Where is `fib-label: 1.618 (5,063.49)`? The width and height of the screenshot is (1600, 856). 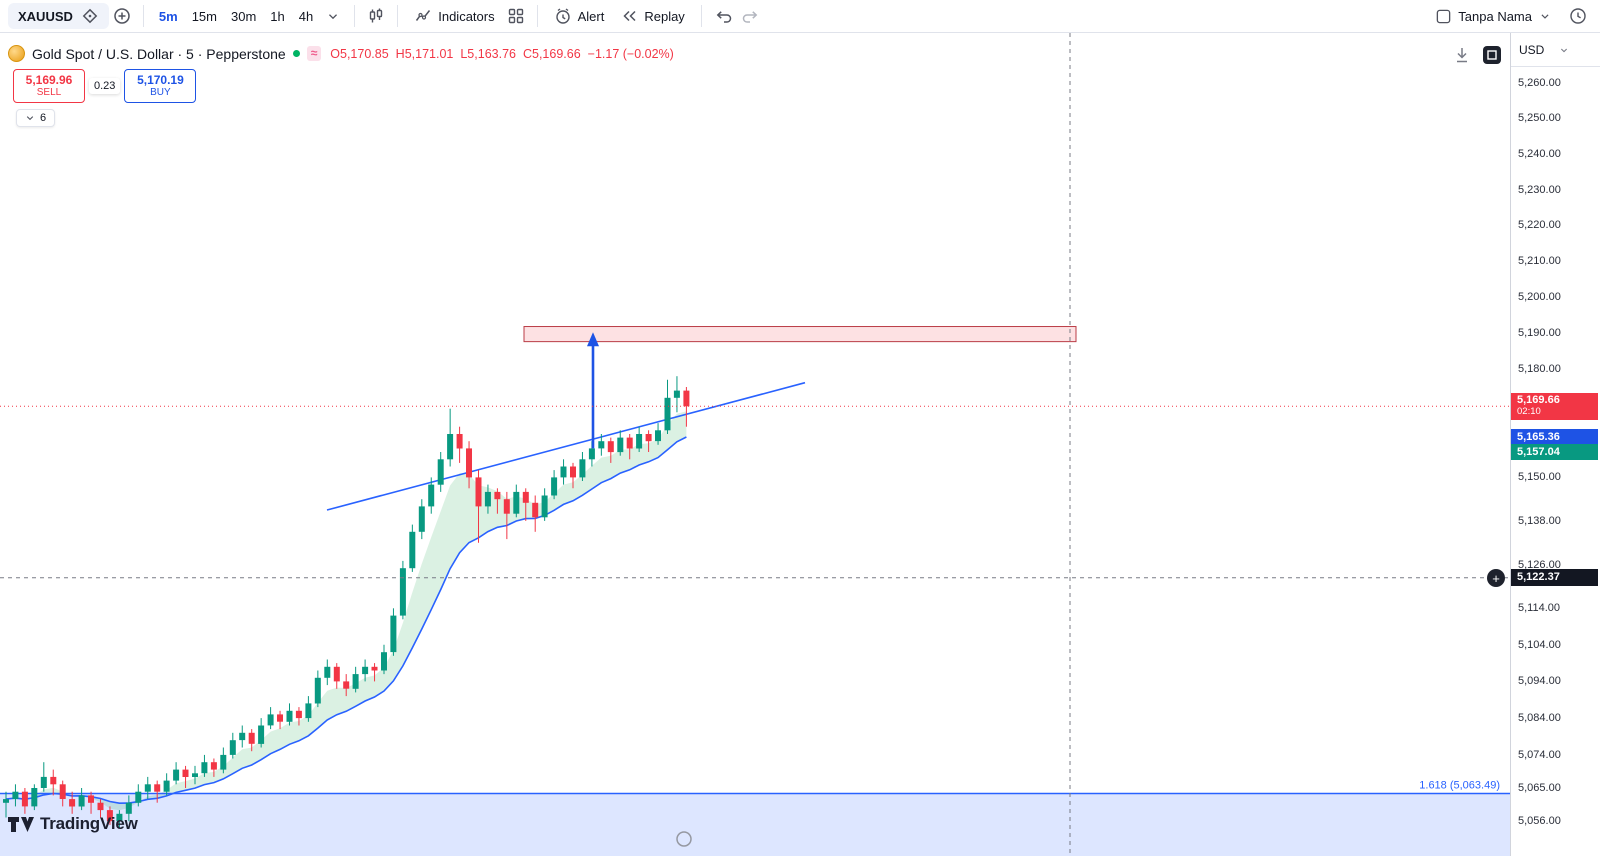 fib-label: 1.618 (5,063.49) is located at coordinates (1459, 786).